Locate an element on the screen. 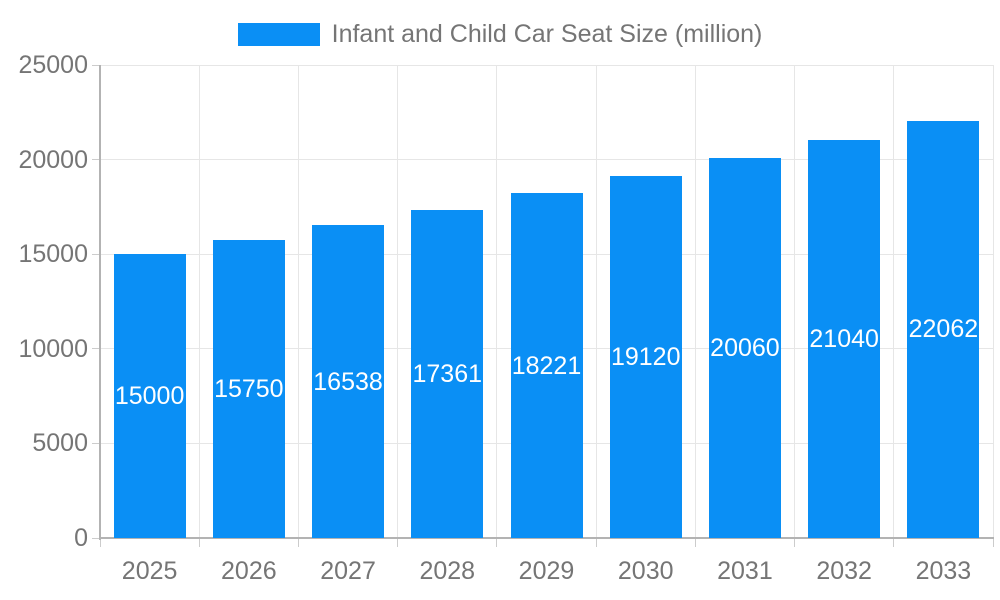 Image resolution: width=1000 pixels, height=600 pixels. y-axis-label: 5000 is located at coordinates (60, 443).